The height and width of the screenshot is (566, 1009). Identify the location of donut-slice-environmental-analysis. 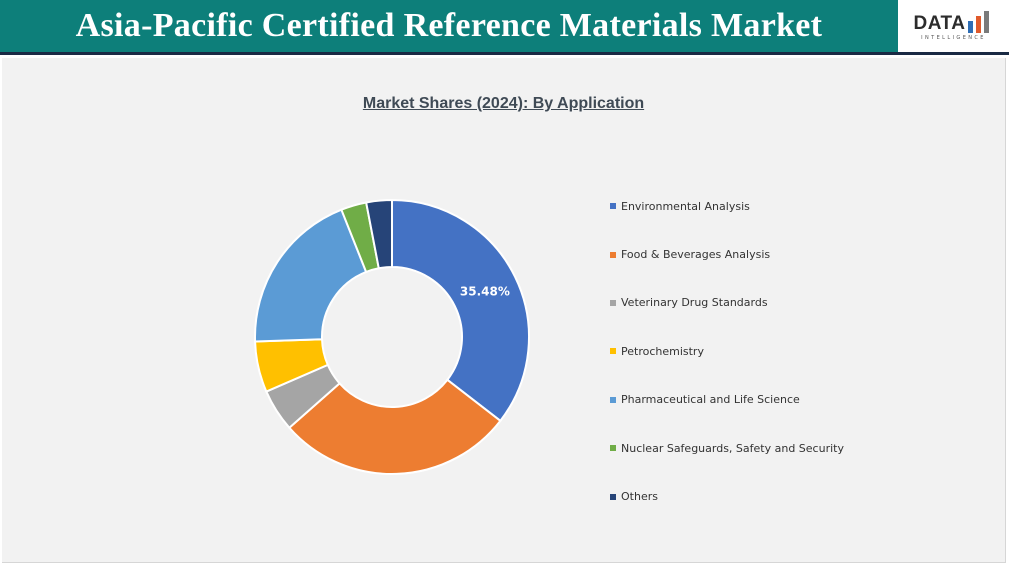
(460, 310).